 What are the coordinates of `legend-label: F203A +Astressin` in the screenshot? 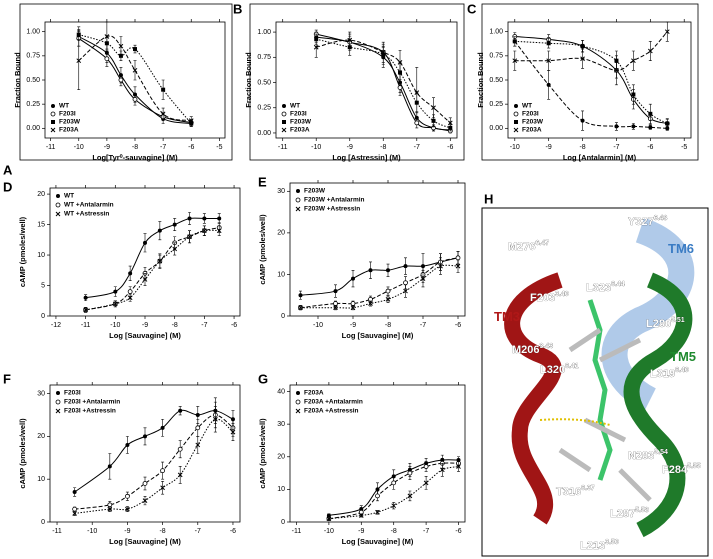 It's located at (331, 411).